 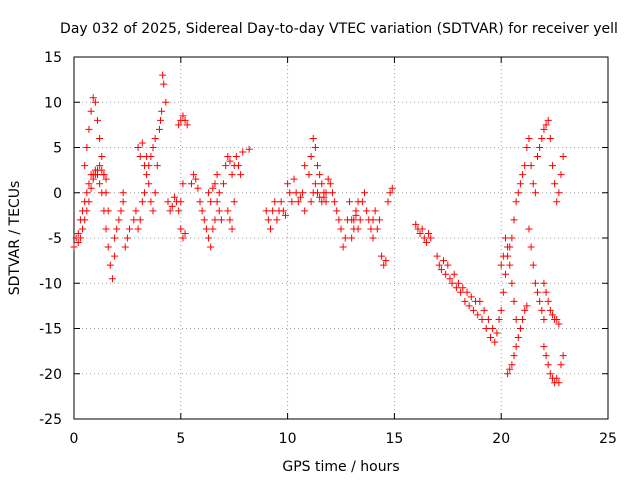 What do you see at coordinates (343, 439) in the screenshot?
I see `x-tick-labels: 0 5 10 15 20 25` at bounding box center [343, 439].